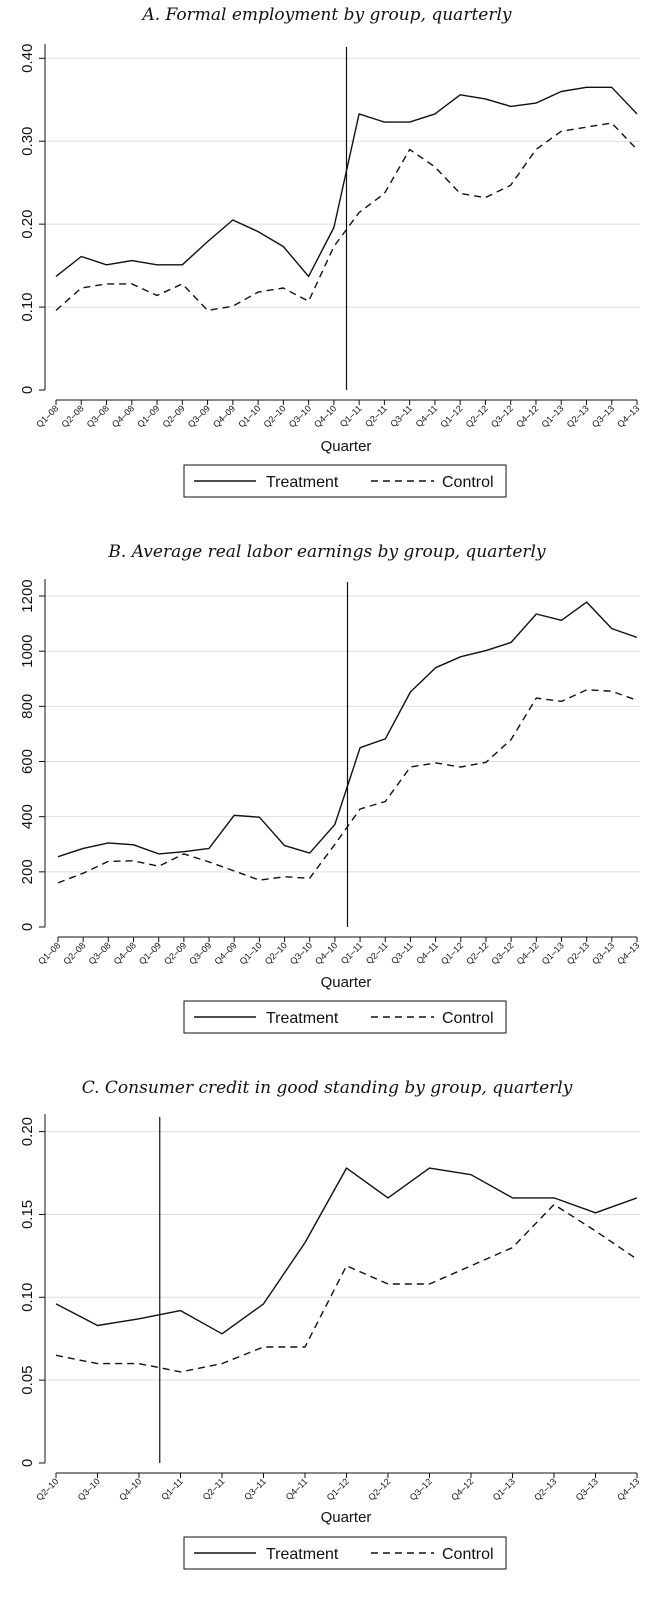 The image size is (654, 1606). What do you see at coordinates (27, 651) in the screenshot?
I see `y-tick-label: 1000` at bounding box center [27, 651].